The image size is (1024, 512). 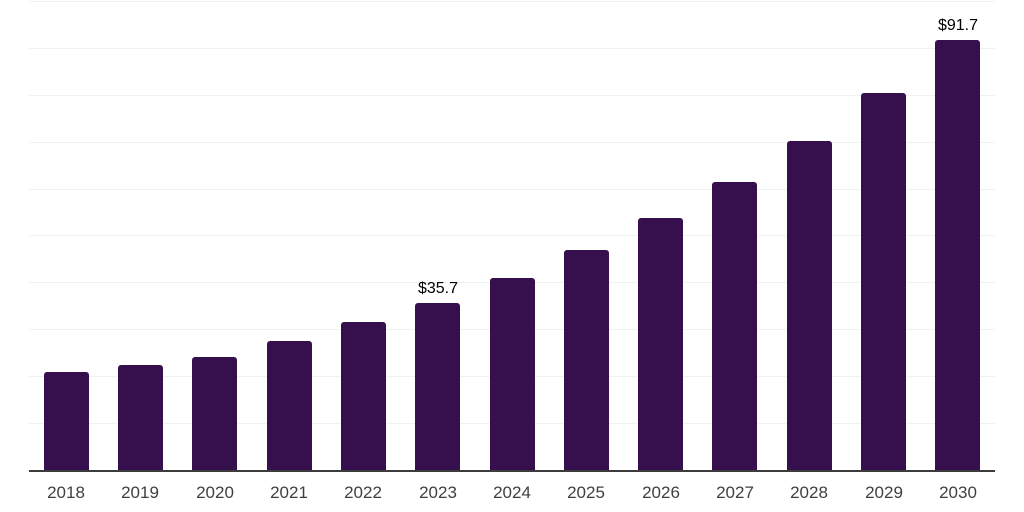 I want to click on x-tick-2021: 2021, so click(x=289, y=492).